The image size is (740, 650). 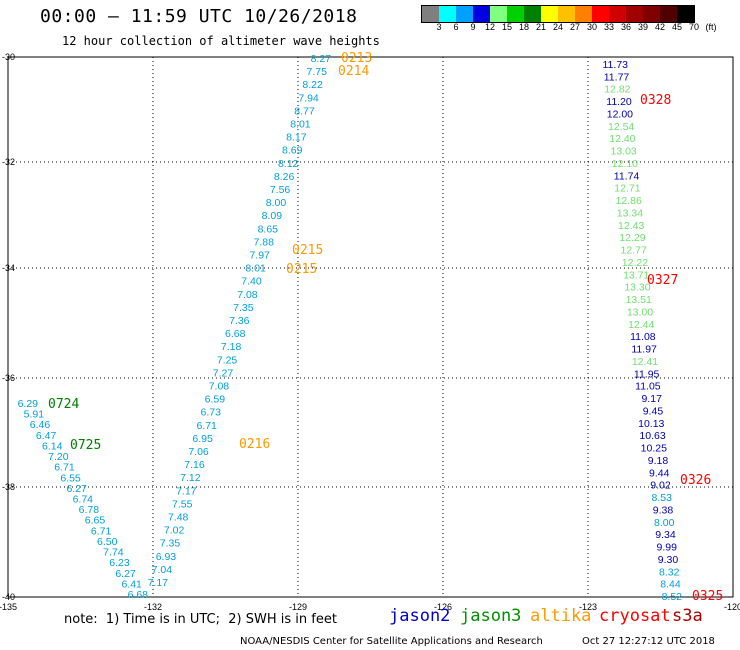 What do you see at coordinates (255, 269) in the screenshot?
I see `wave-height-value: 8.01` at bounding box center [255, 269].